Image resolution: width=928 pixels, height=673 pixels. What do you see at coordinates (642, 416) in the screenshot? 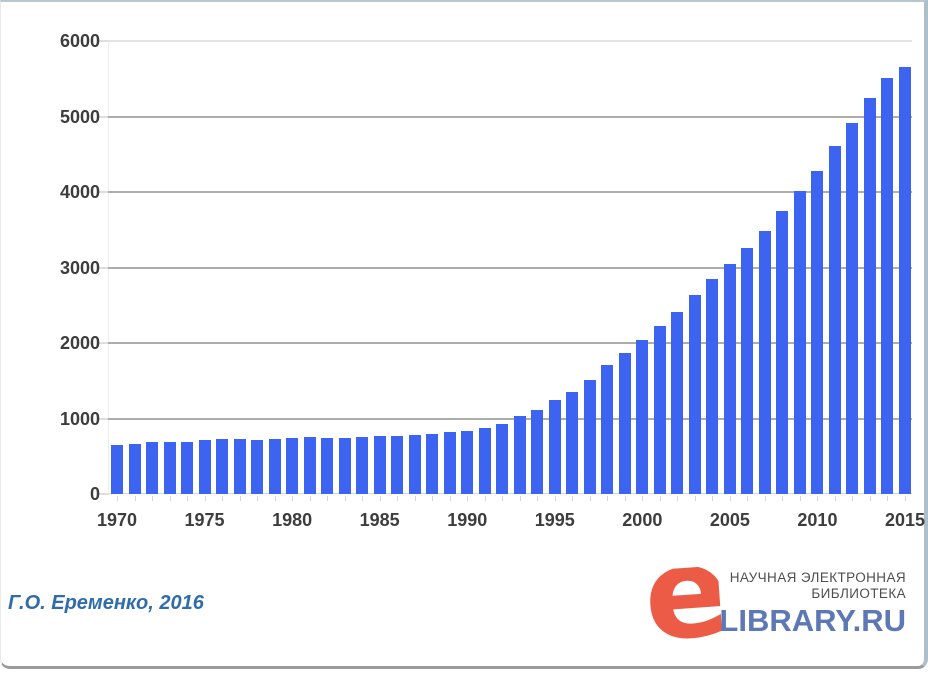
I see `bar-2000` at bounding box center [642, 416].